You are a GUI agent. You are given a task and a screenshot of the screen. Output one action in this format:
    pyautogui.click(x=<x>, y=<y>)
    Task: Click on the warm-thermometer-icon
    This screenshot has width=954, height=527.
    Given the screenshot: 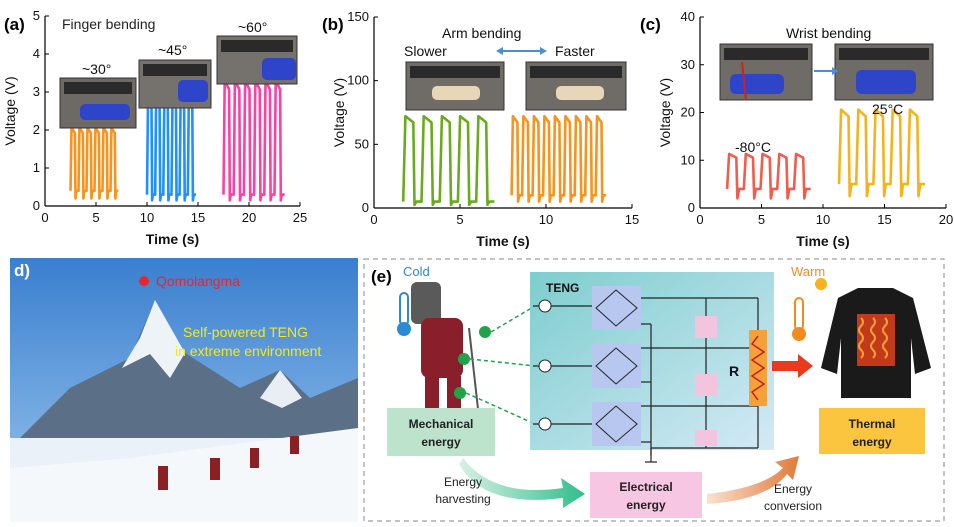 What is the action you would take?
    pyautogui.click(x=799, y=319)
    